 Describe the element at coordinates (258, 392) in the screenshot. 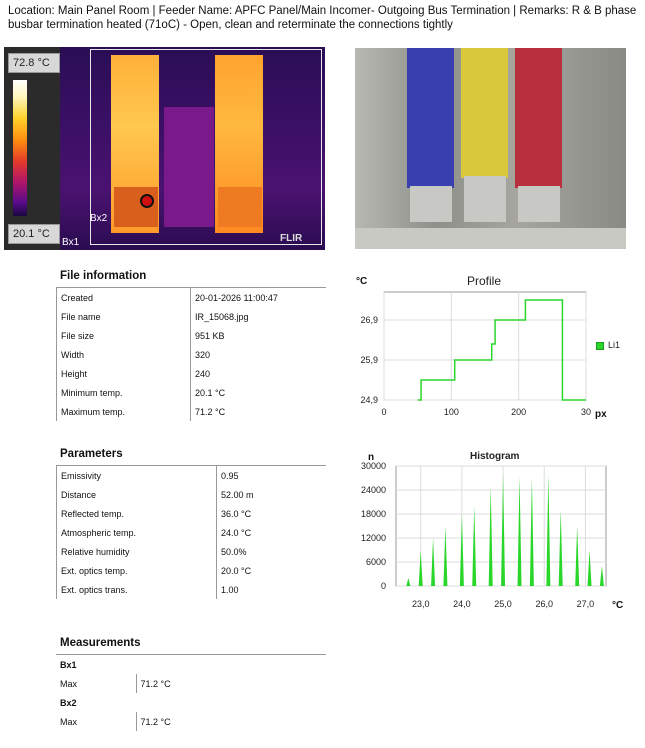

I see `file-info-value: 20.1 °C` at that location.